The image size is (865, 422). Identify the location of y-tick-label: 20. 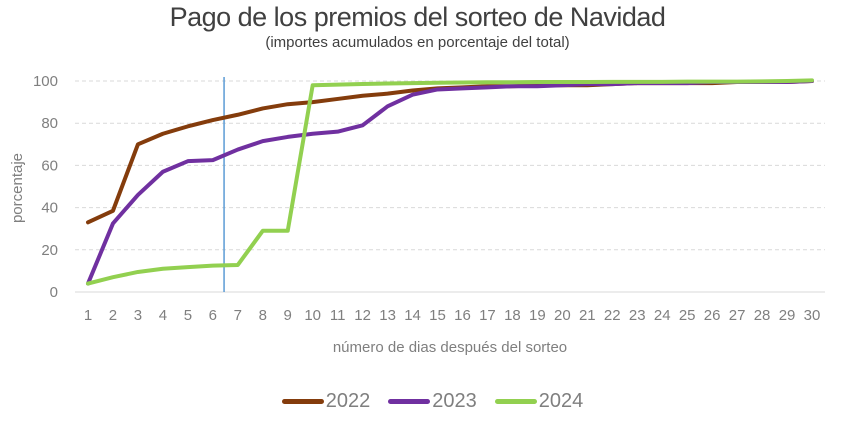
(49, 250).